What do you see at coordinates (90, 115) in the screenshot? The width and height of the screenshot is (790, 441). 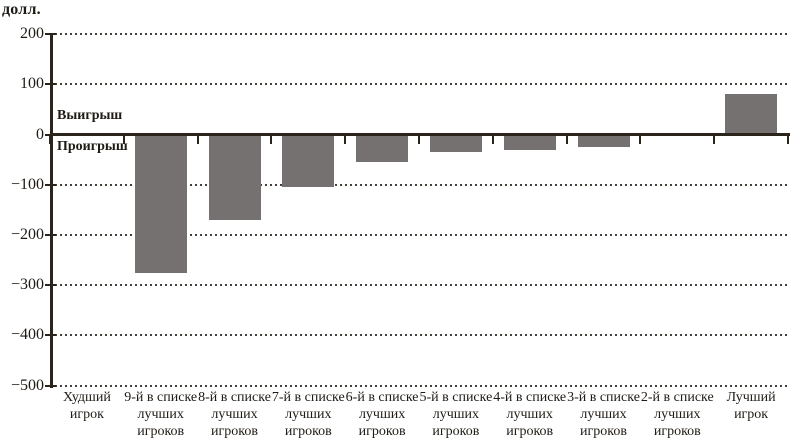 I see `win-annotation: Выигрыш` at bounding box center [90, 115].